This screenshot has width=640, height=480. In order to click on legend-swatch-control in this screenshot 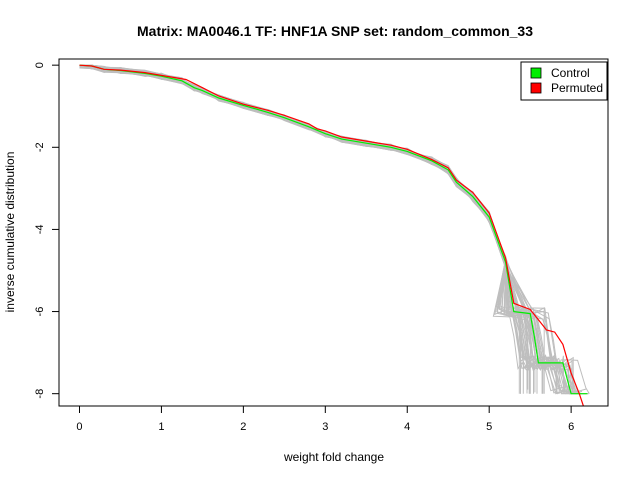, I will do `click(536, 73)`.